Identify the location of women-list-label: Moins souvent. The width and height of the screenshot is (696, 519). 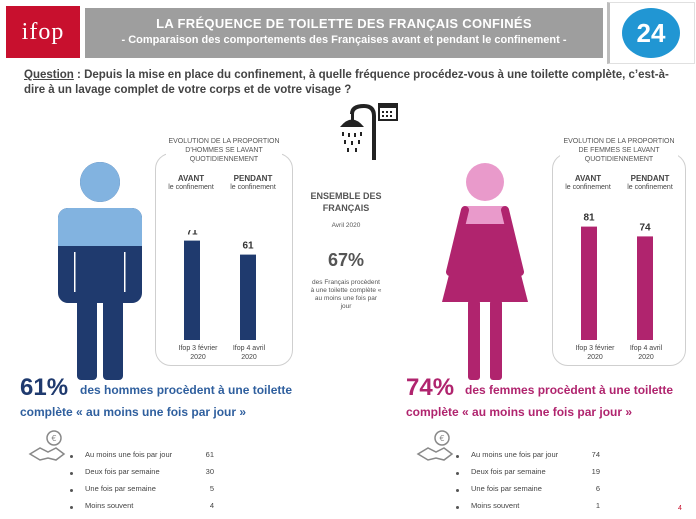
(495, 505).